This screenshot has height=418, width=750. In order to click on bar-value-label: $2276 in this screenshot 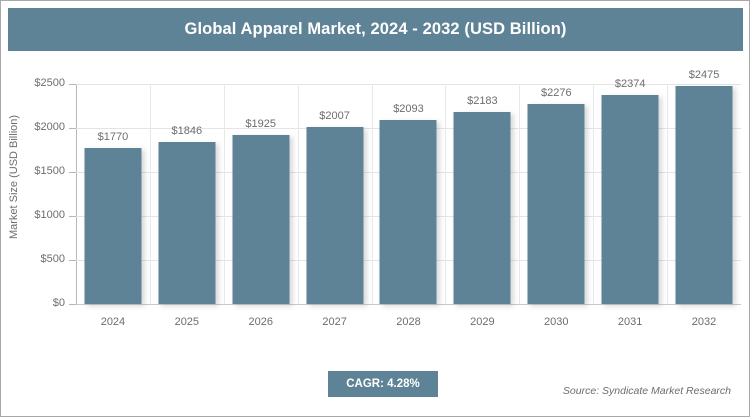, I will do `click(556, 92)`.